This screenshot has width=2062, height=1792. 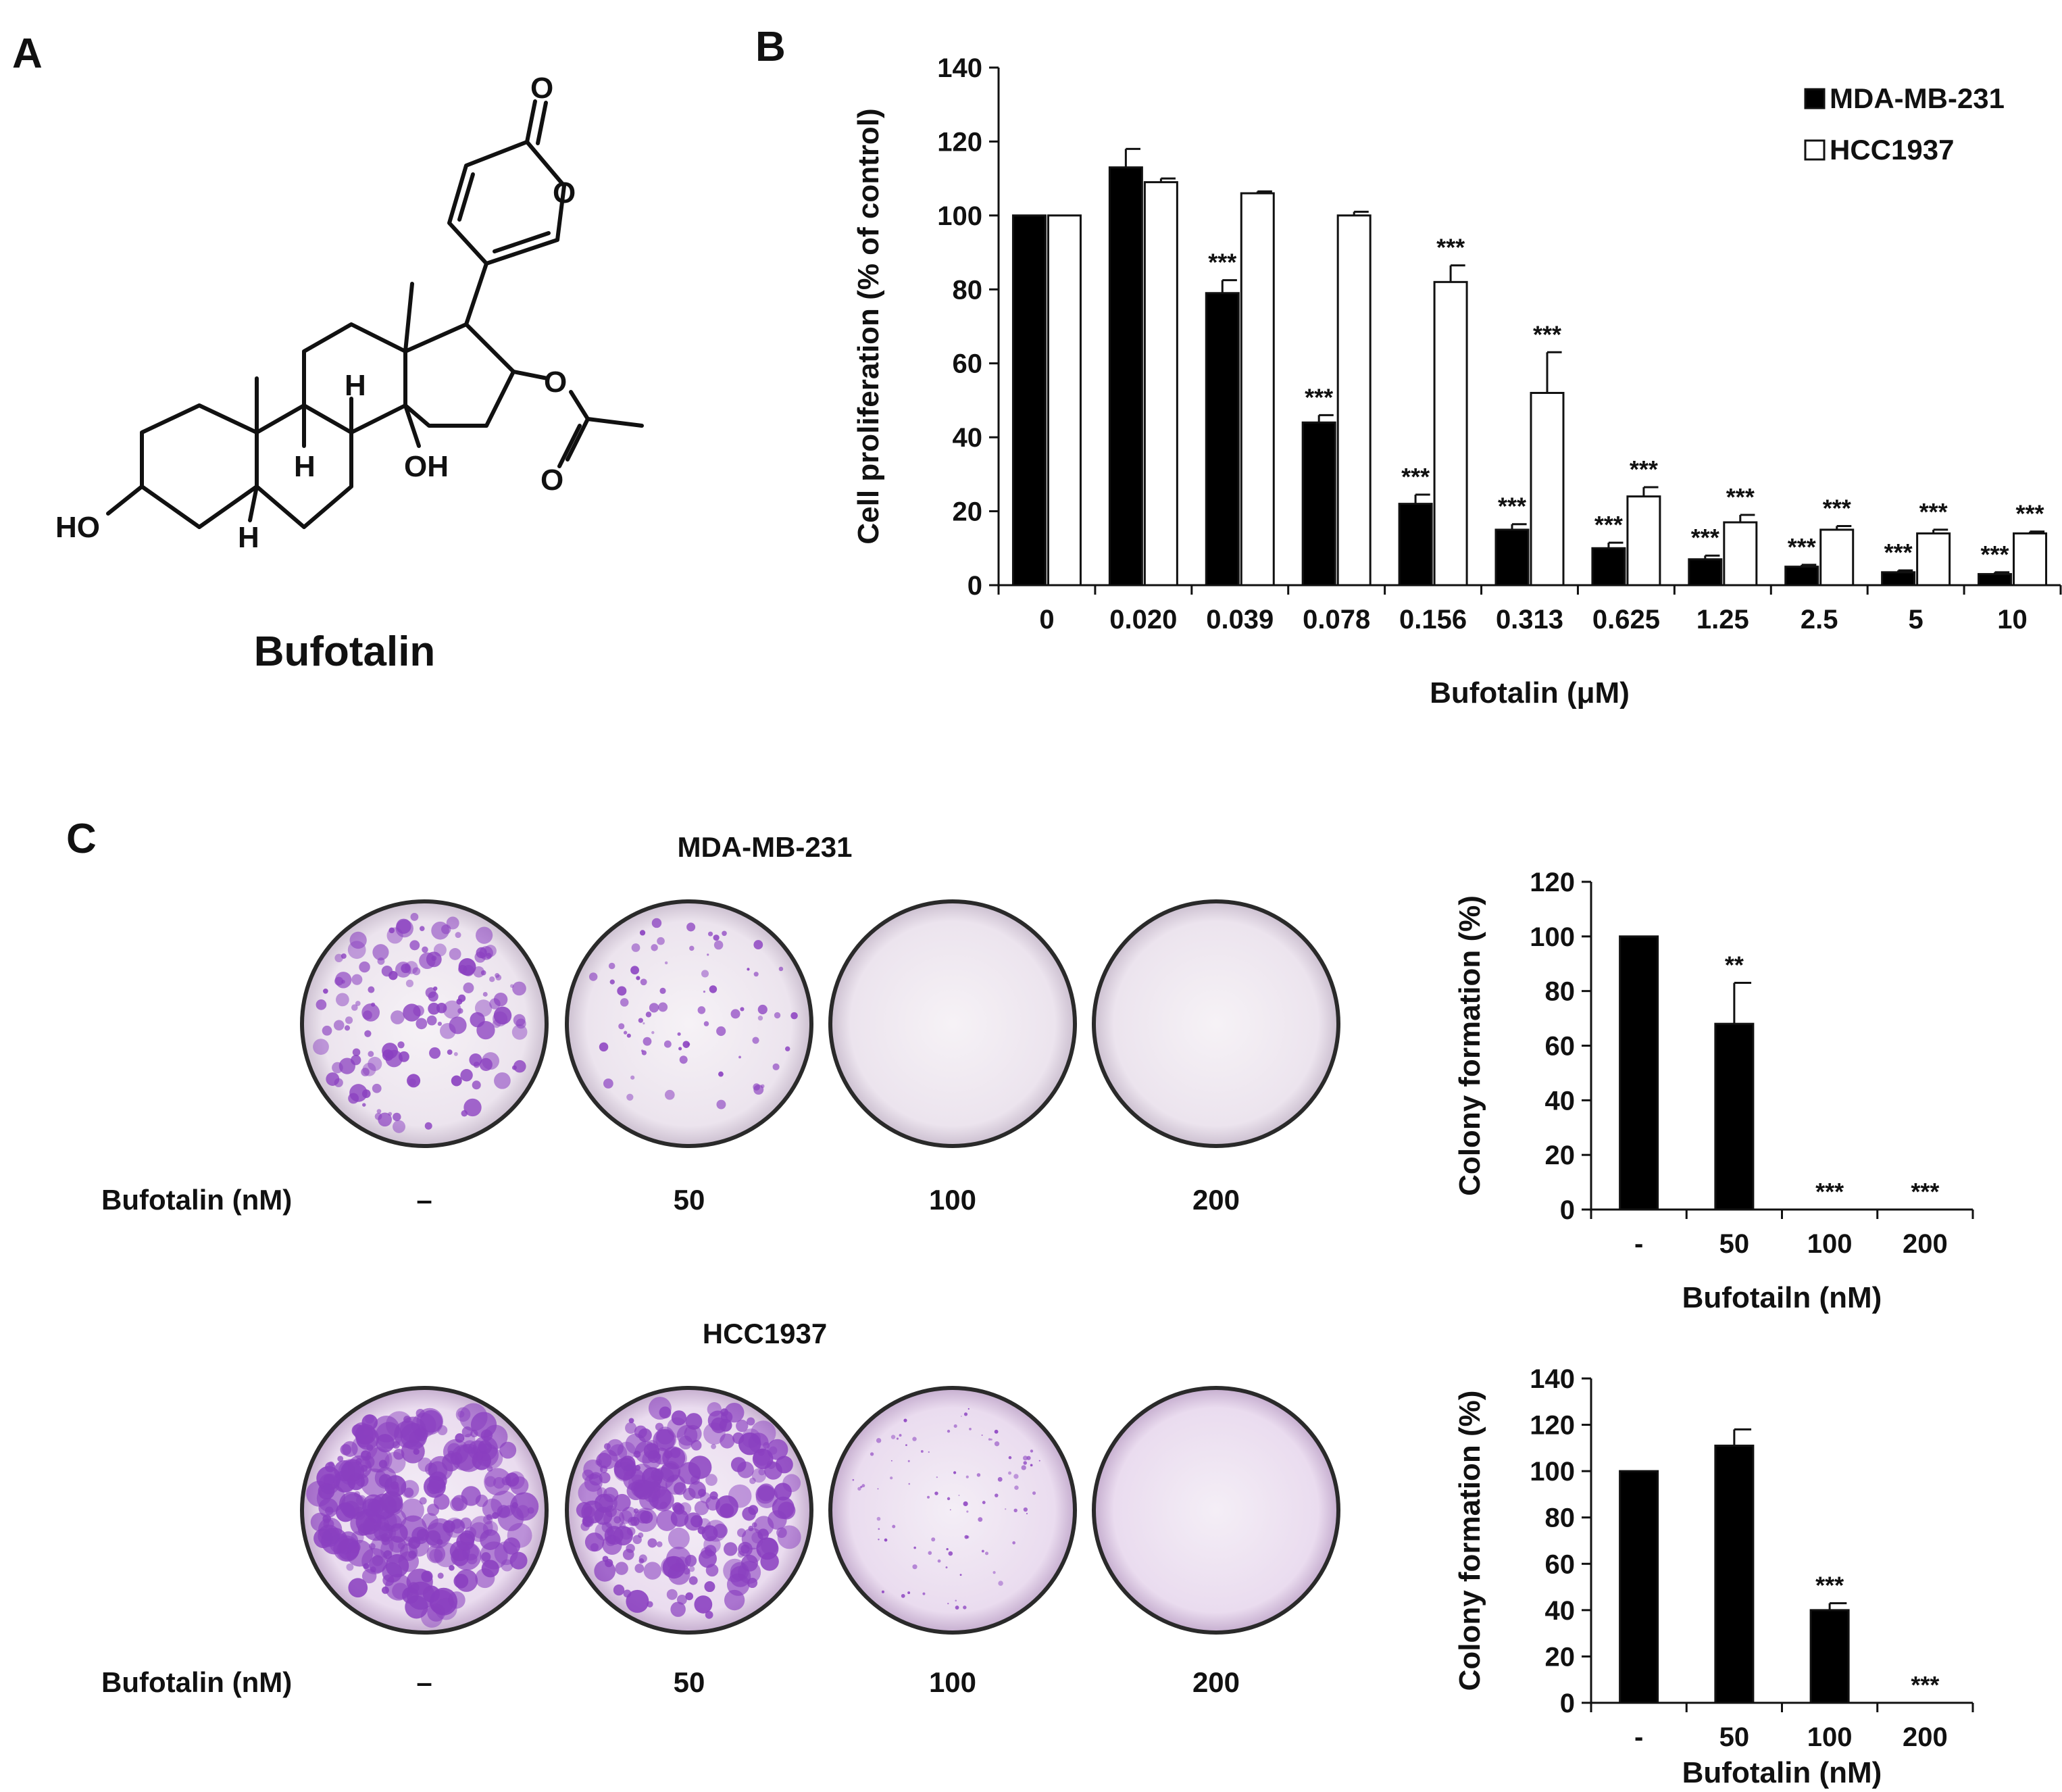 I want to click on significance-label: **, so click(x=1734, y=965).